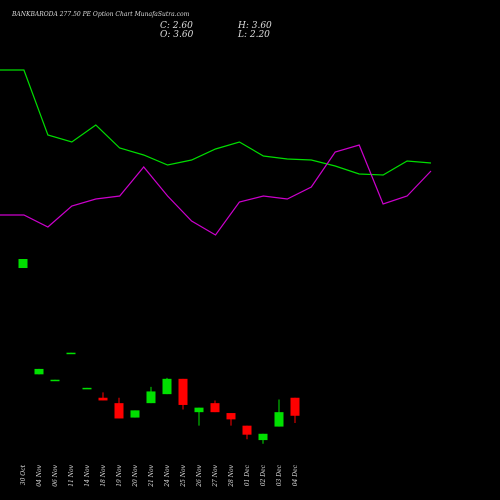 The height and width of the screenshot is (500, 500). I want to click on x-tick-label: 03 Dec, so click(279, 475).